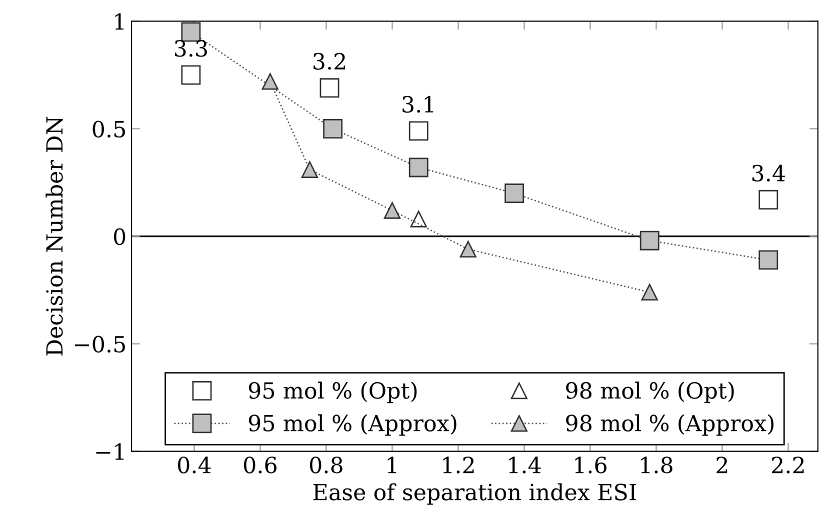  Describe the element at coordinates (108, 129) in the screenshot. I see `y-tick-label: 0.5` at that location.